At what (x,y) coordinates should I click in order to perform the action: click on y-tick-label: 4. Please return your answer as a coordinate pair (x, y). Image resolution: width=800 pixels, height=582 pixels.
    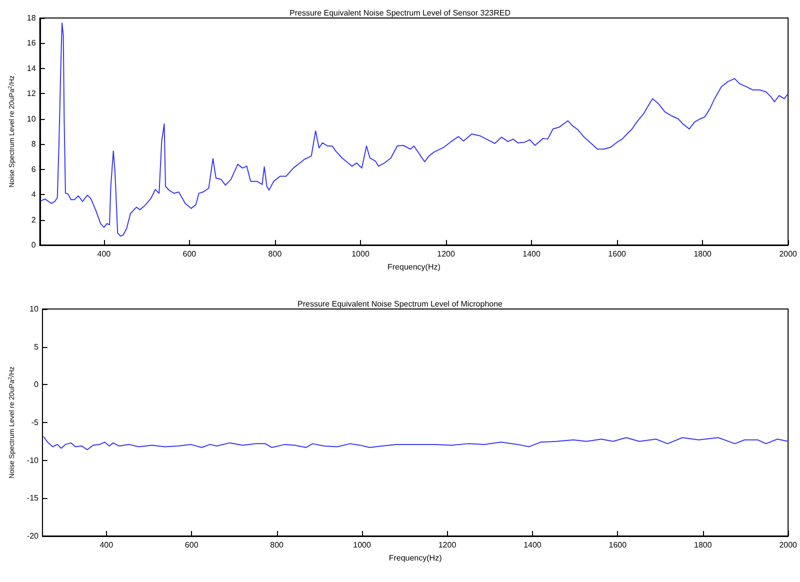
    Looking at the image, I should click on (33, 195).